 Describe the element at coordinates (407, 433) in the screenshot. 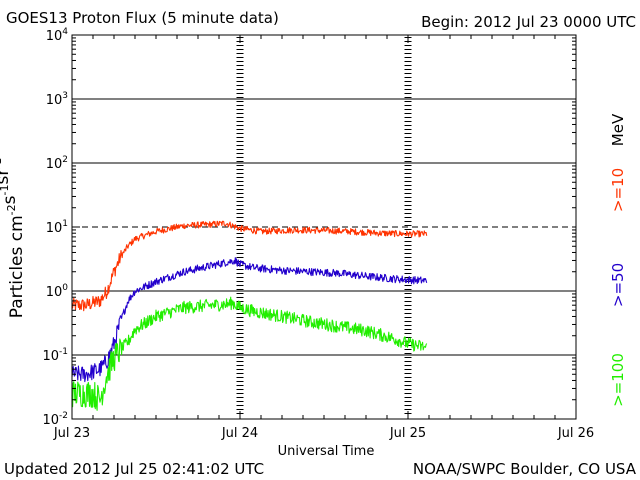

I see `x-tick-label: Jul 25` at that location.